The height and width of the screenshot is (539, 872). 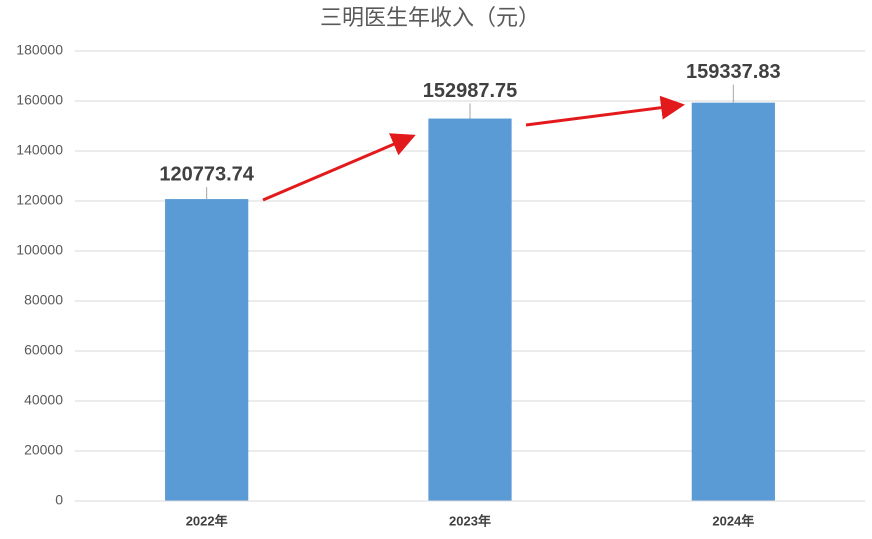 I want to click on y-tick-label: 100000, so click(x=39, y=250).